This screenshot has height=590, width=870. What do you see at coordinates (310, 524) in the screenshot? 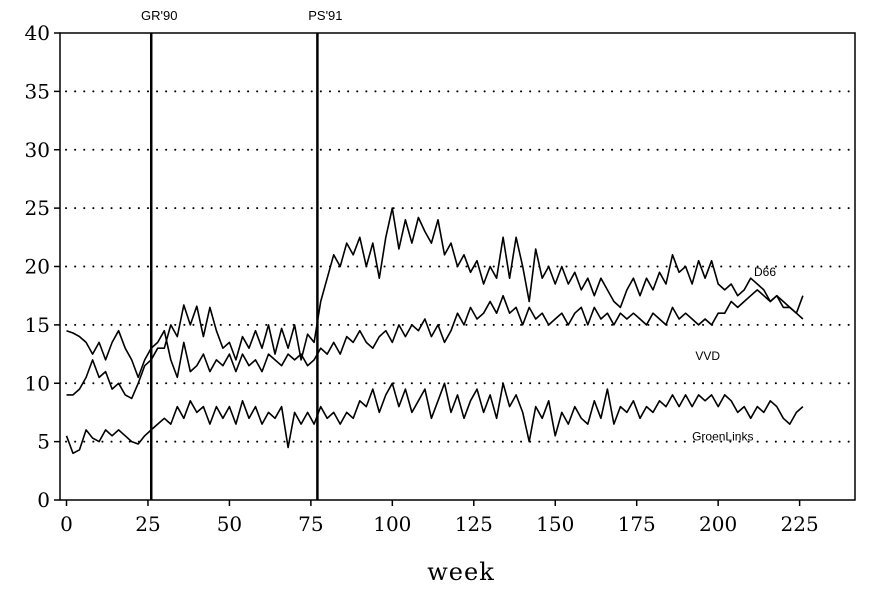
I see `x-tick-label-75: 75` at bounding box center [310, 524].